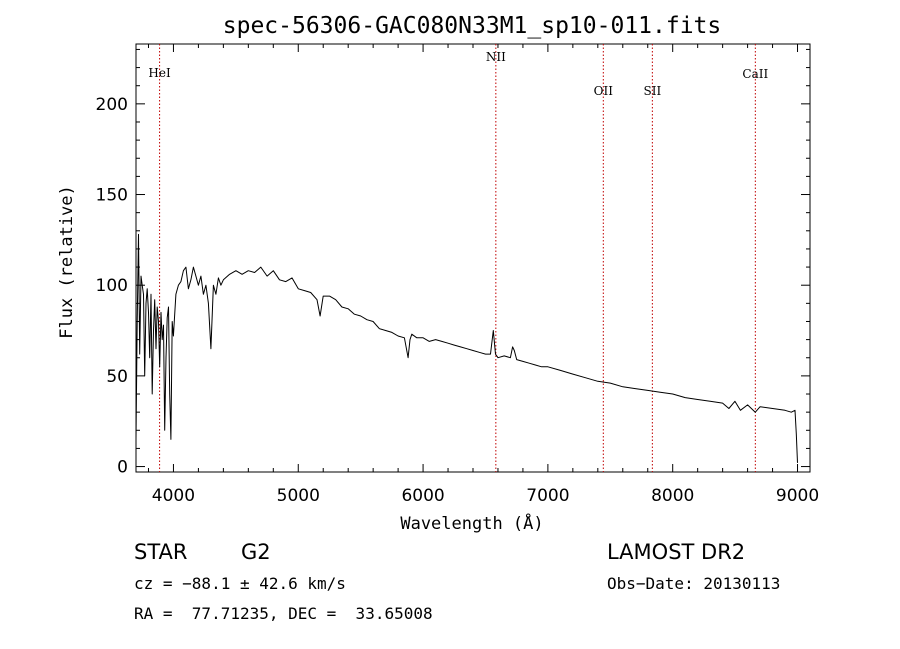 The height and width of the screenshot is (649, 900). Describe the element at coordinates (298, 496) in the screenshot. I see `x-tick-label: 5000` at that location.